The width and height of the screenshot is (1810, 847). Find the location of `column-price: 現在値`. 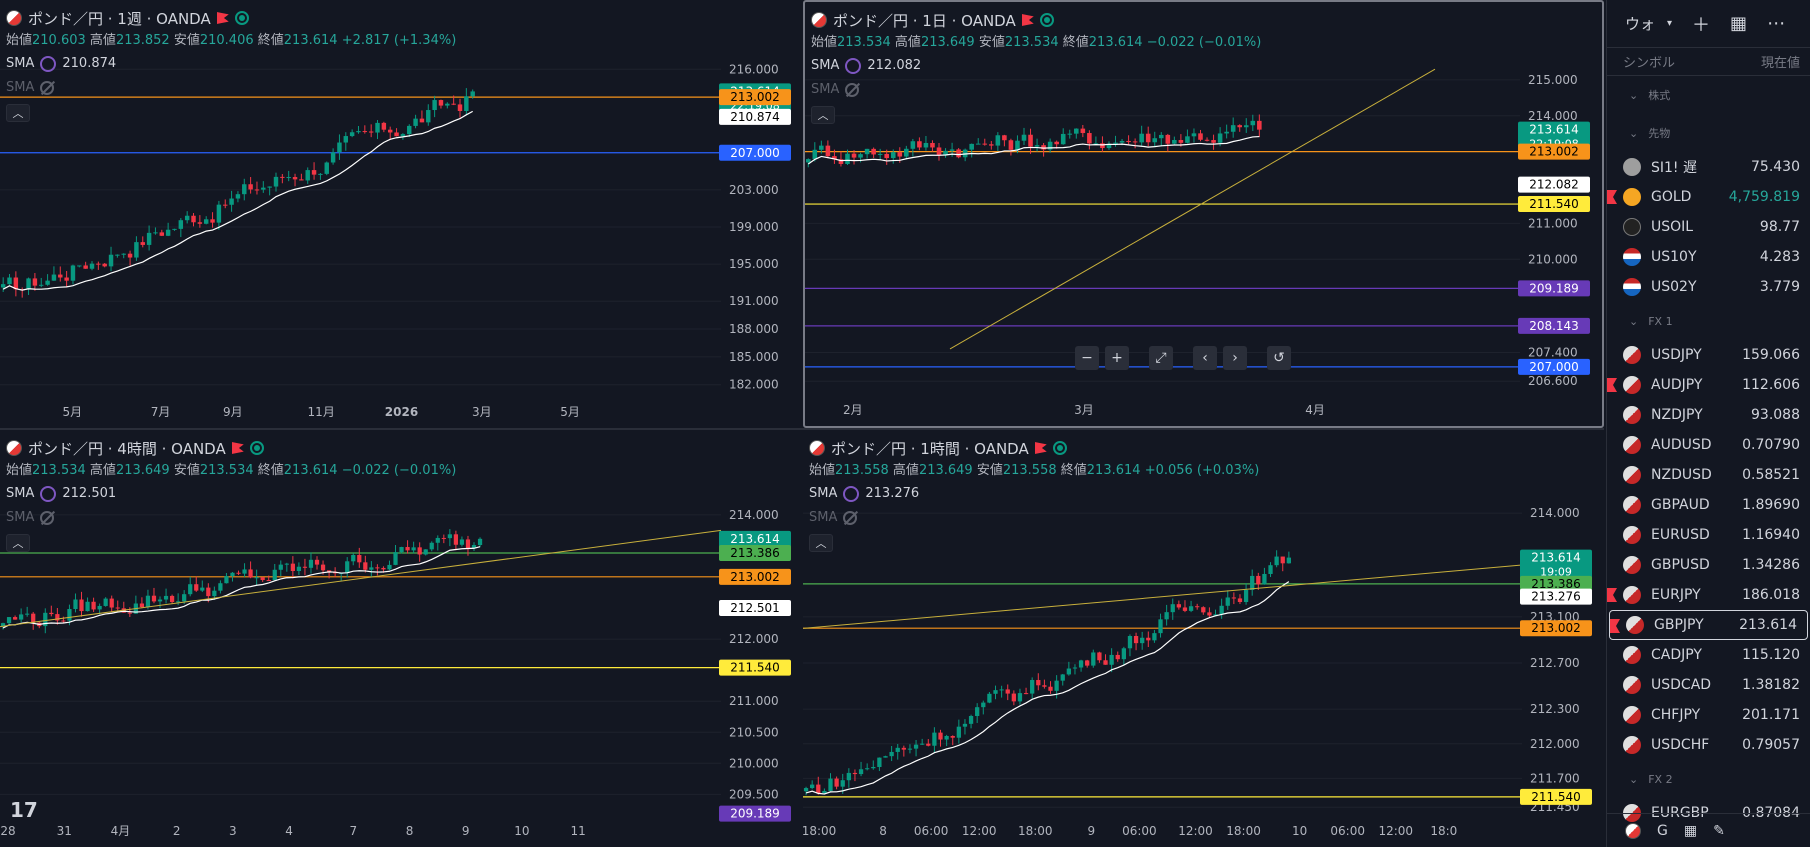

column-price: 現在値 is located at coordinates (1780, 63).